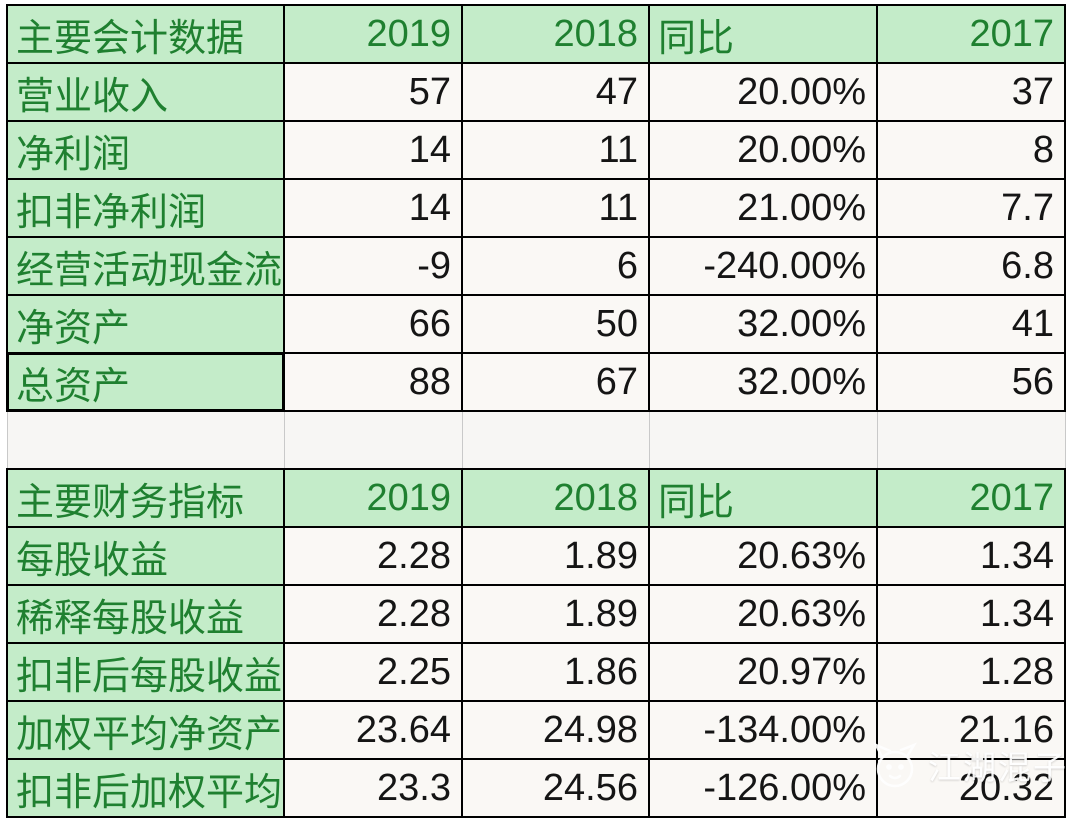 This screenshot has width=1076, height=822. Describe the element at coordinates (145, 730) in the screenshot. I see `row-label-cell: 加权平均净资产` at that location.